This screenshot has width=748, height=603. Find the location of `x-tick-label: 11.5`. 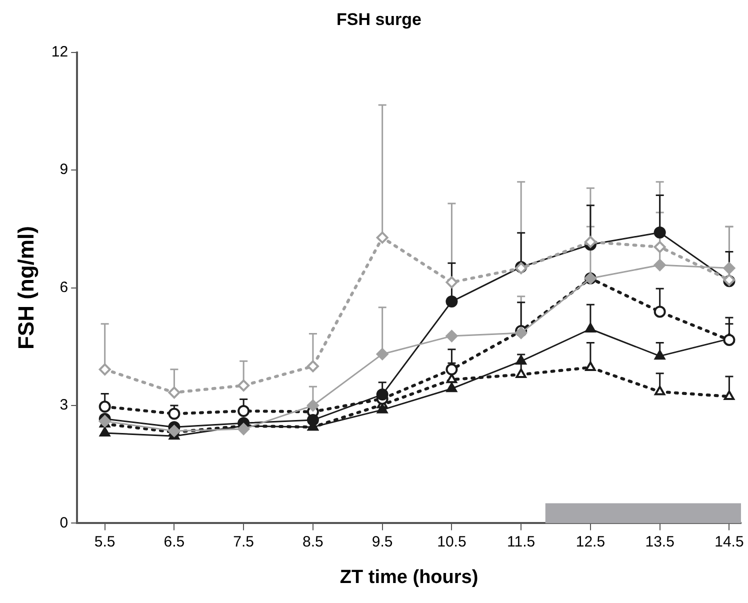

x-tick-label: 11.5 is located at coordinates (521, 541).